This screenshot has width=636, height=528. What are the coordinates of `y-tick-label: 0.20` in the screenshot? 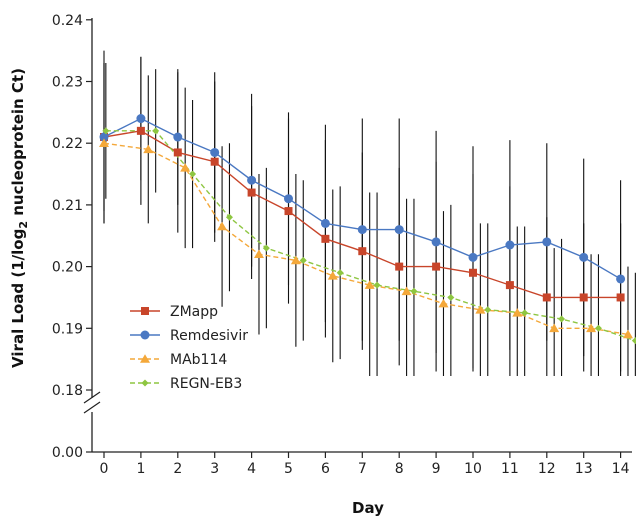 It's located at (67, 268).